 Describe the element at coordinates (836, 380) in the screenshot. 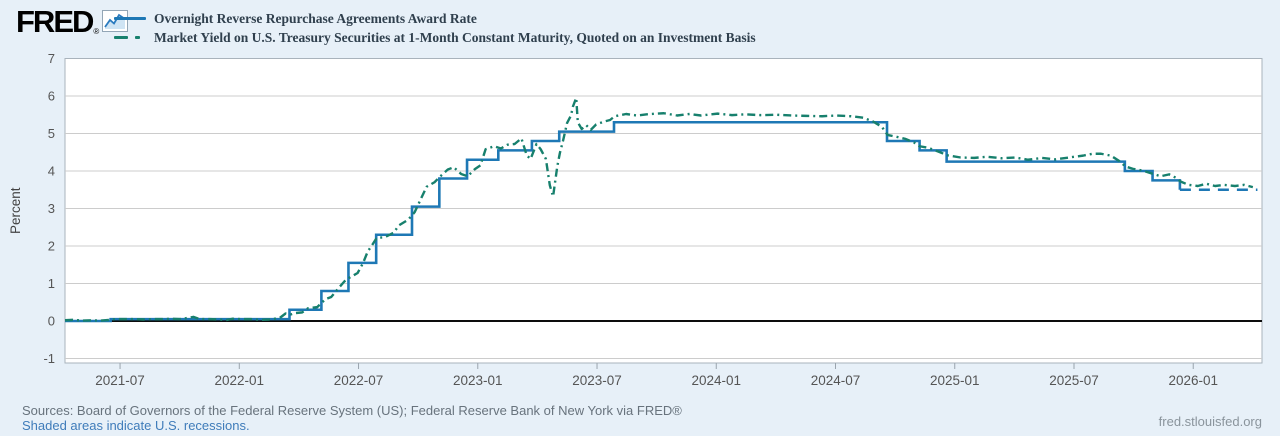

I see `x-axis-tick-label: 2024-07` at that location.